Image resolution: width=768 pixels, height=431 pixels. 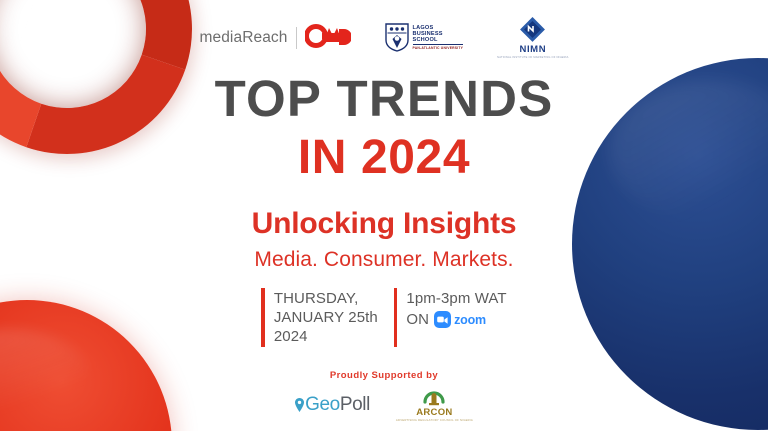 I want to click on location-pin-icon, so click(x=300, y=404).